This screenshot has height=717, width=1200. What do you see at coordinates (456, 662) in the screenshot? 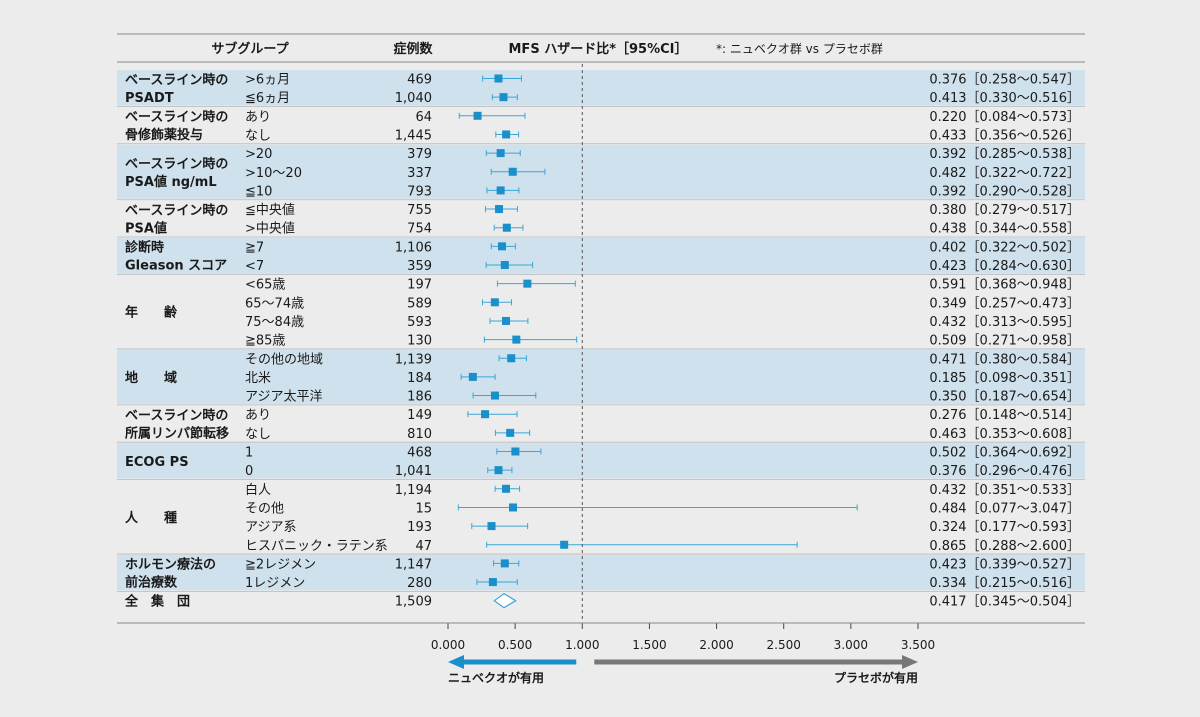
I see `favor-left-arrowhead` at bounding box center [456, 662].